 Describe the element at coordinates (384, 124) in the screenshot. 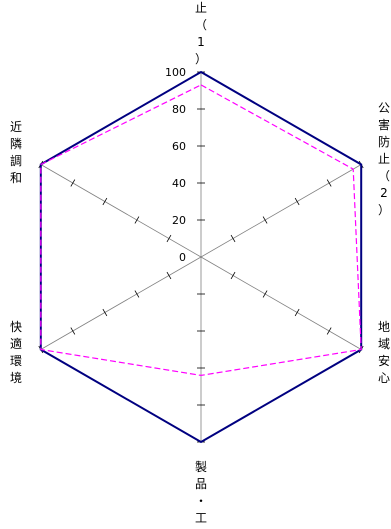

I see `axis-label-char: 害` at that location.